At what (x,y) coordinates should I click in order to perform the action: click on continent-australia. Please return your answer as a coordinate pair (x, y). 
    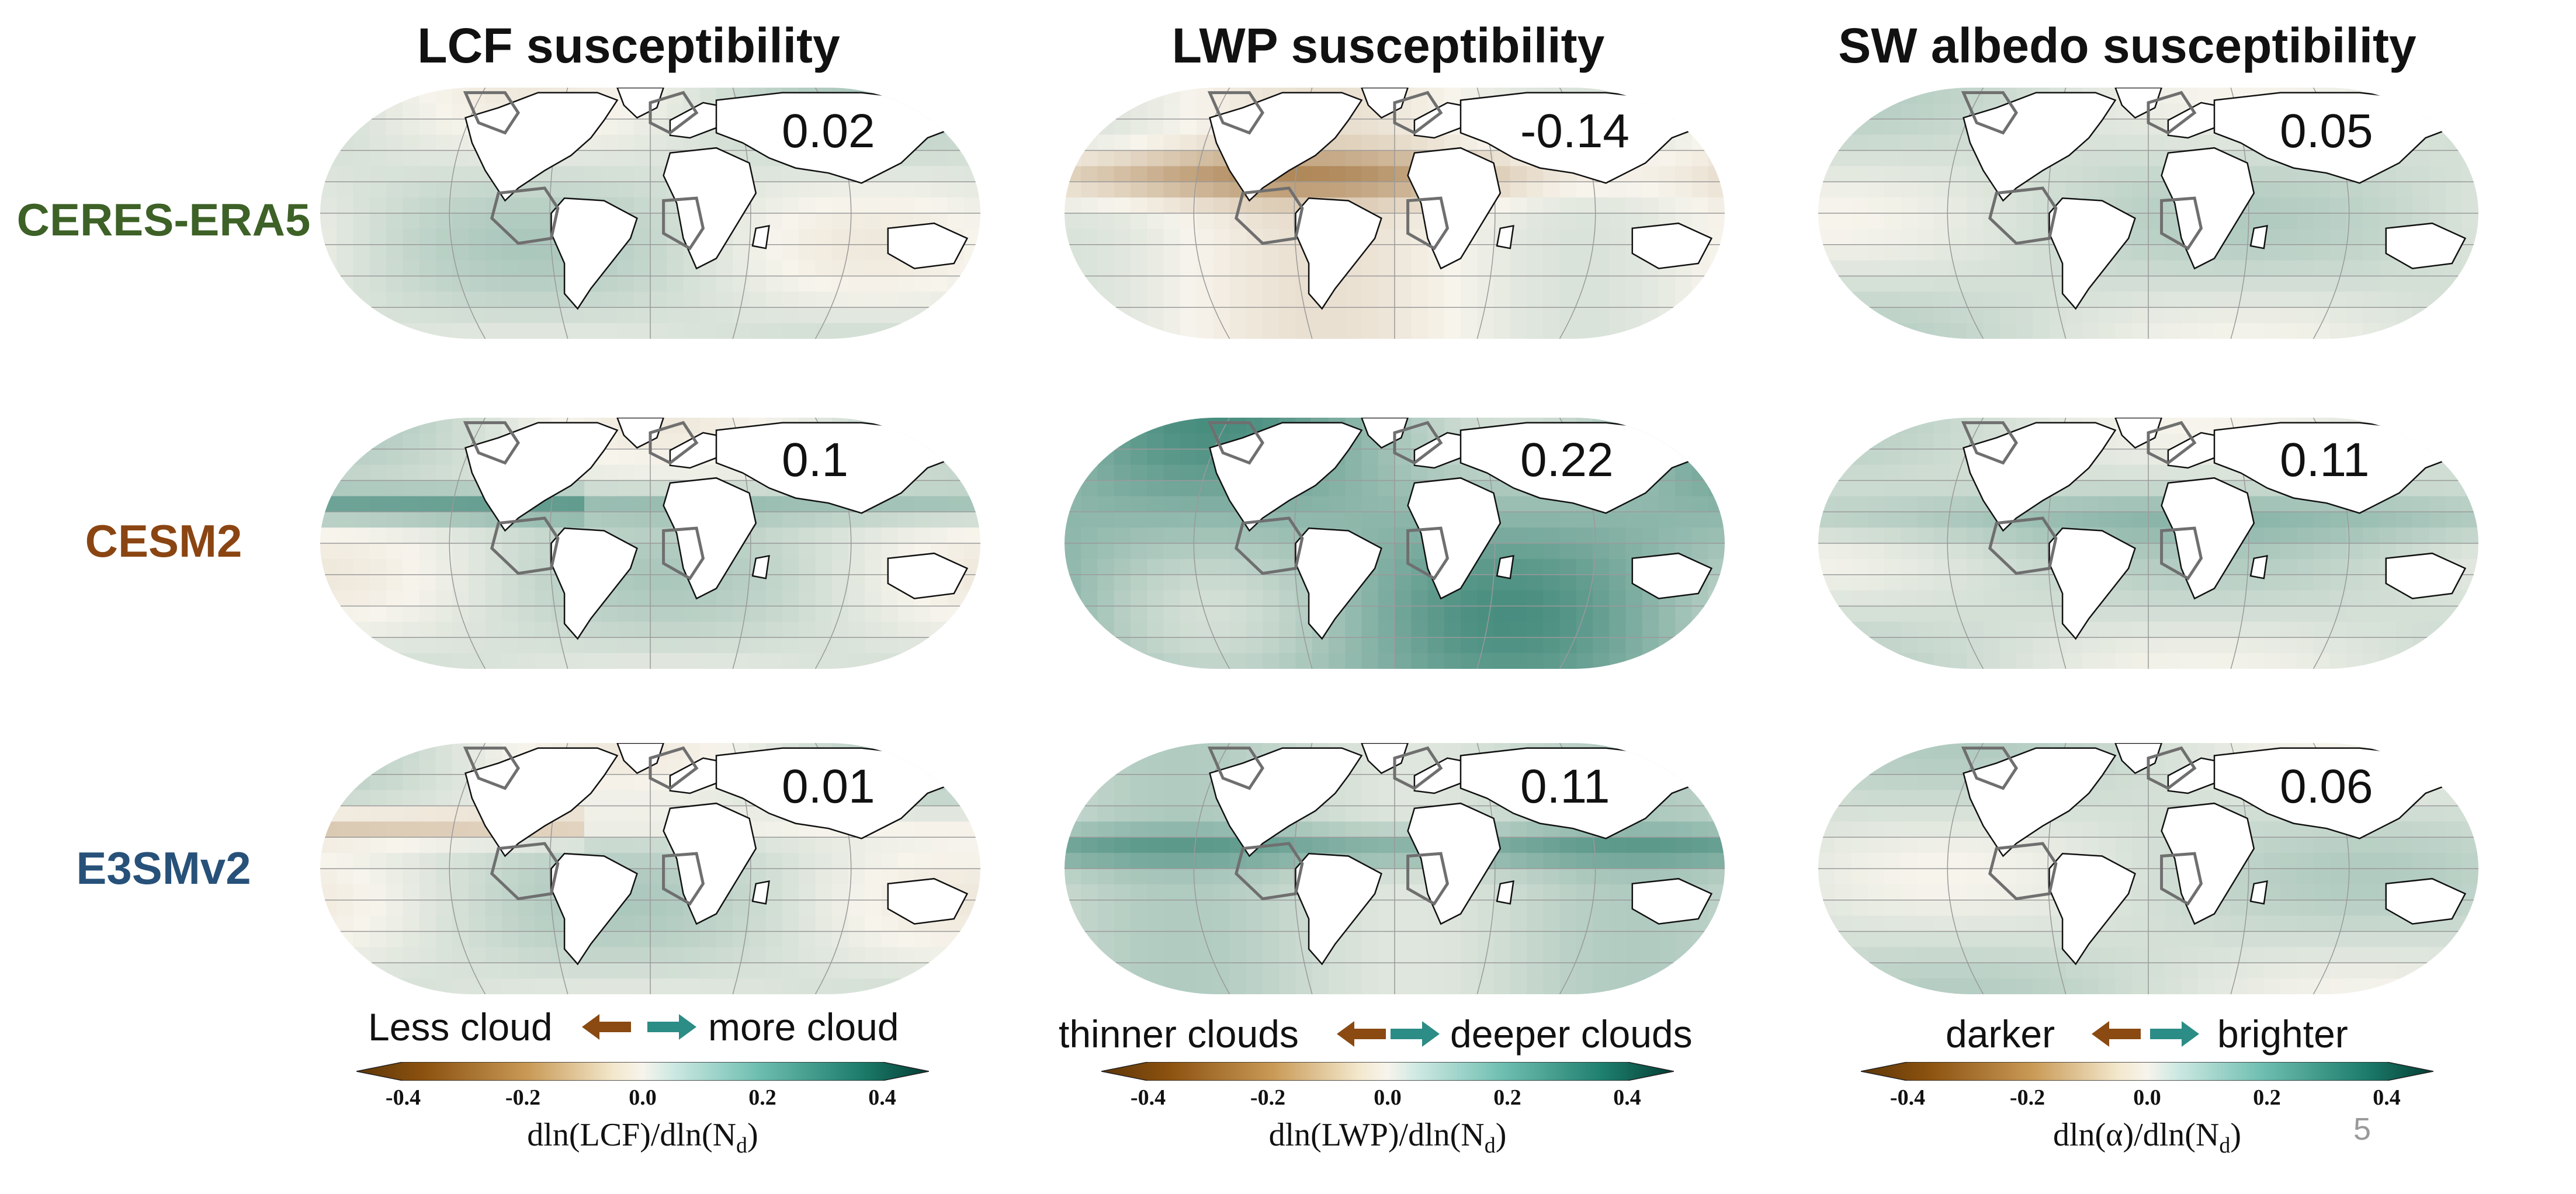
    Looking at the image, I should click on (2426, 245).